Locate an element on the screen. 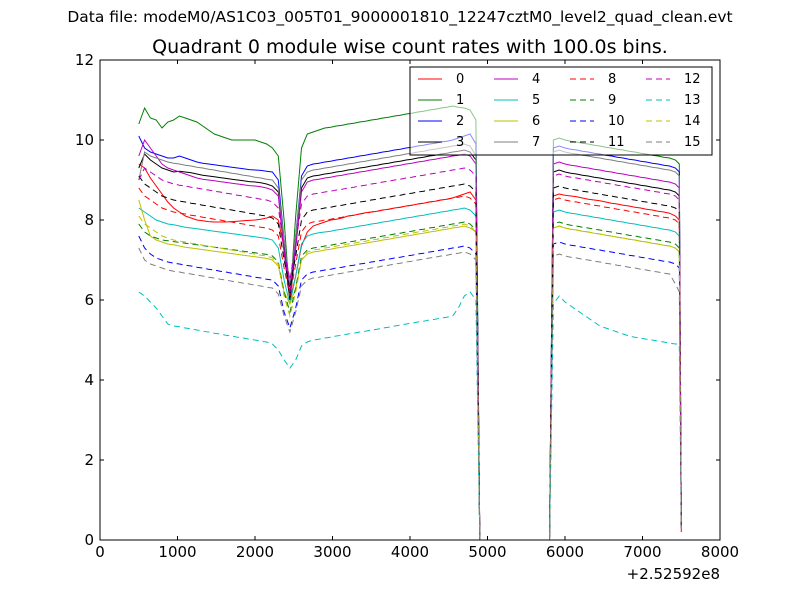  legend-label-15: 15 is located at coordinates (692, 142).